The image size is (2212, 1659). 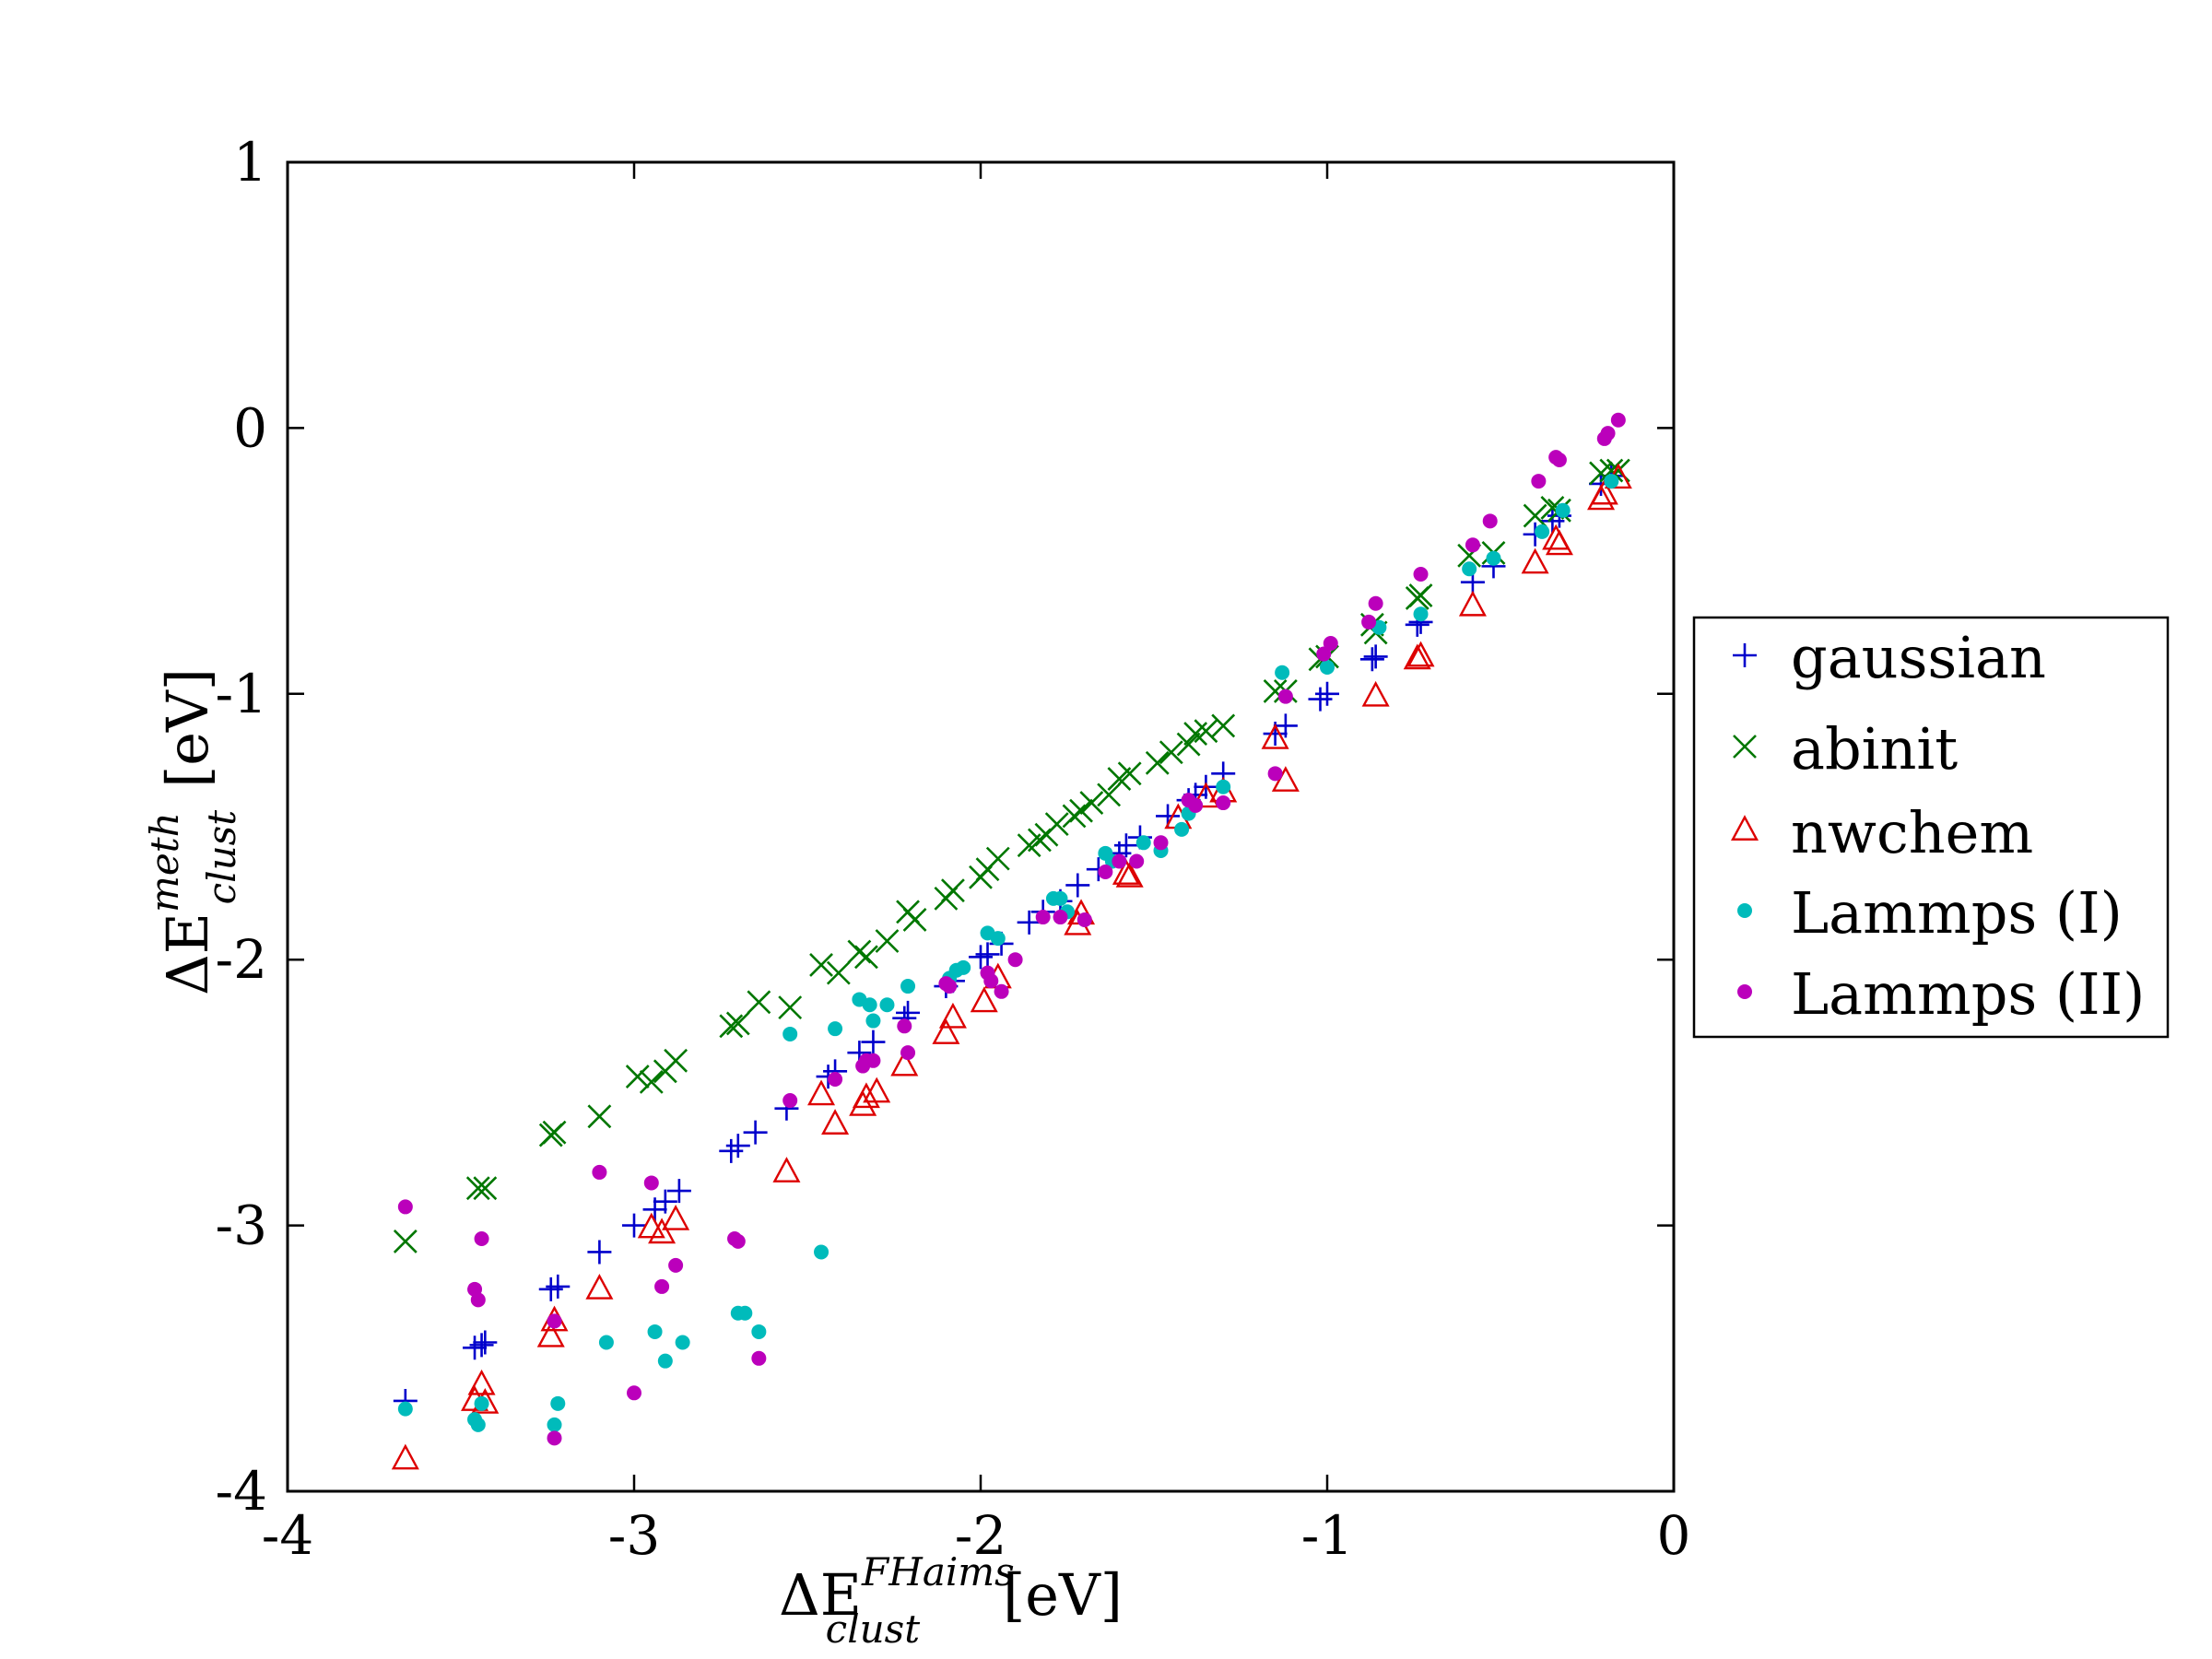 What do you see at coordinates (981, 1535) in the screenshot?
I see `x-tick-label: -2` at bounding box center [981, 1535].